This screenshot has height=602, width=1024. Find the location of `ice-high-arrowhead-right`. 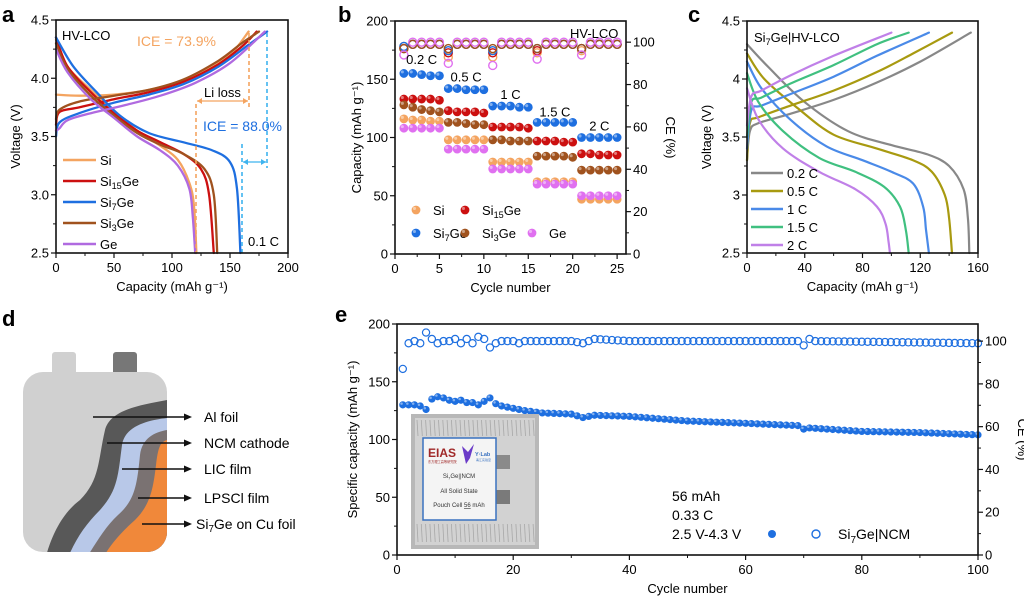

ice-high-arrowhead-right is located at coordinates (263, 162).